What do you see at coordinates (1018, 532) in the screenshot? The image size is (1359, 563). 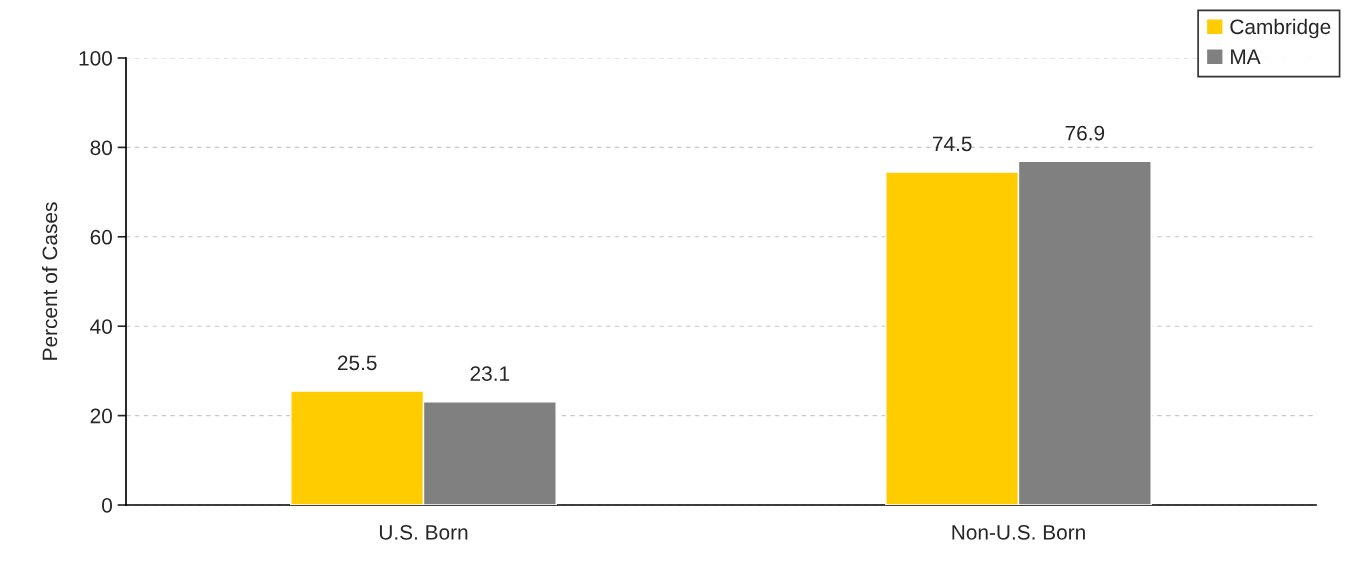 I see `x-tick-label: Non-U.S. Born` at bounding box center [1018, 532].